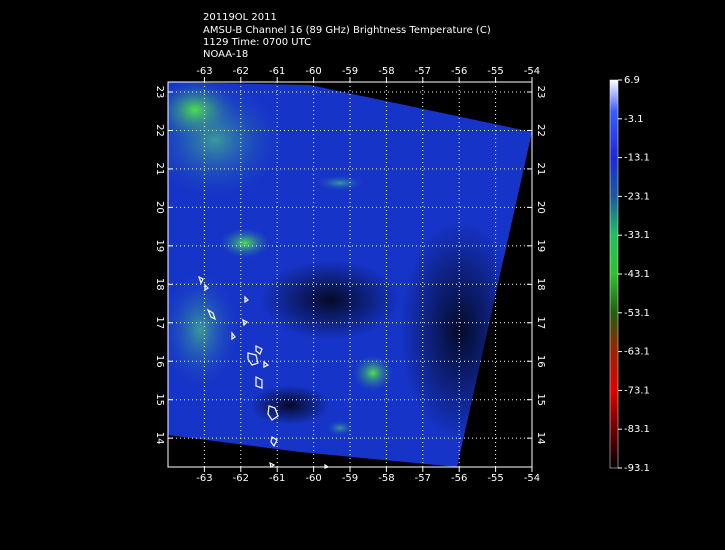  I want to click on colorbar-label: -33.1, so click(637, 235).